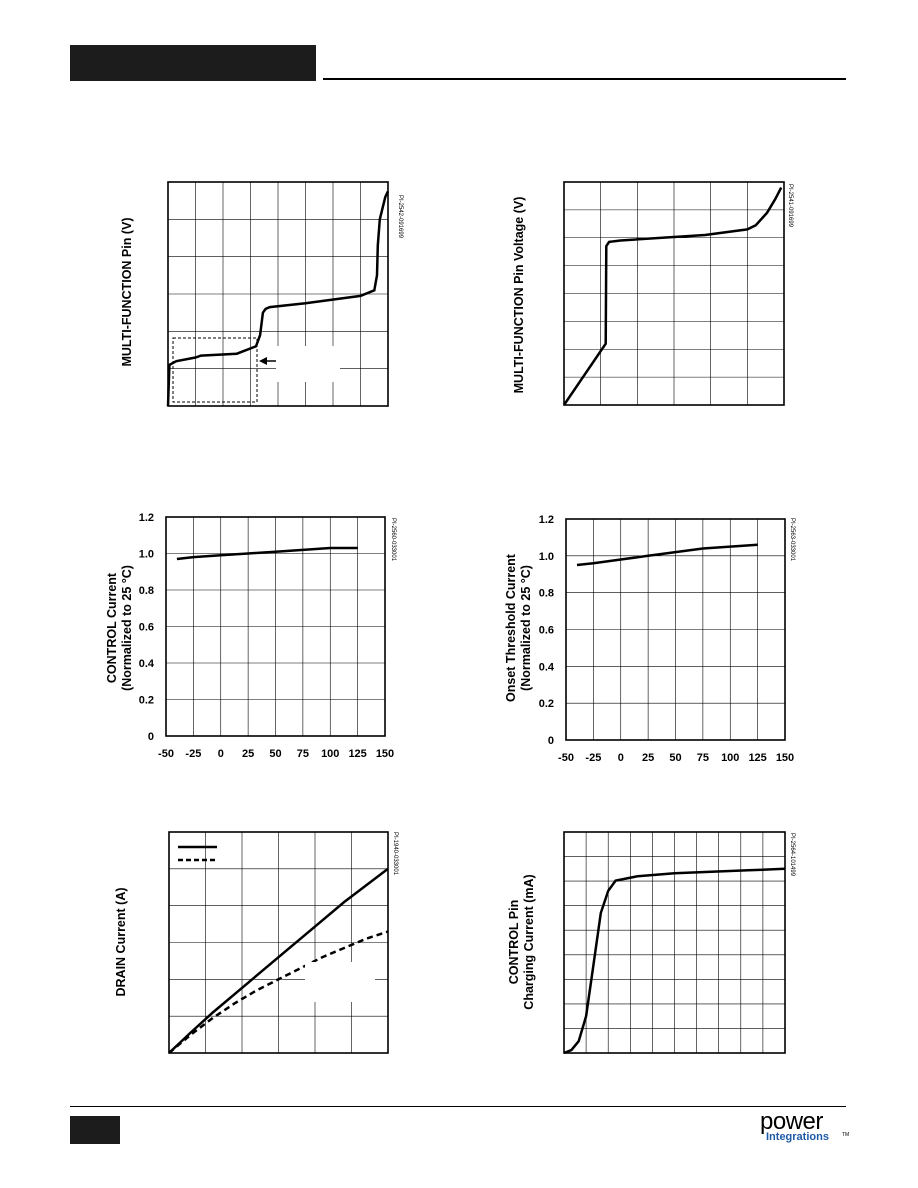  Describe the element at coordinates (112, 627) in the screenshot. I see `y-axis-label-line1: CONTROL Current` at that location.